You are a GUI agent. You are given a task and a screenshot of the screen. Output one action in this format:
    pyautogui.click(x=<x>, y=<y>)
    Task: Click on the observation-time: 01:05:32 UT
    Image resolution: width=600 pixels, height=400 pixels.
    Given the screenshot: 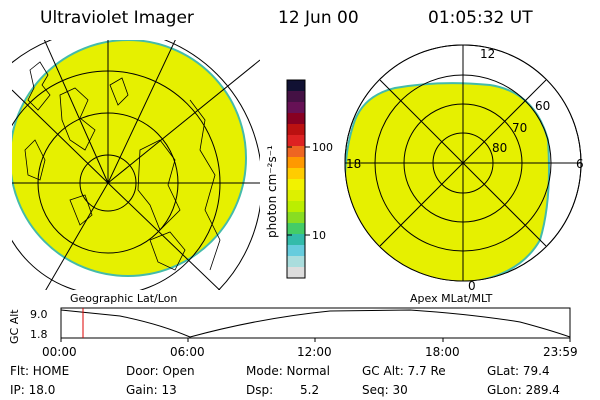 What is the action you would take?
    pyautogui.click(x=480, y=18)
    